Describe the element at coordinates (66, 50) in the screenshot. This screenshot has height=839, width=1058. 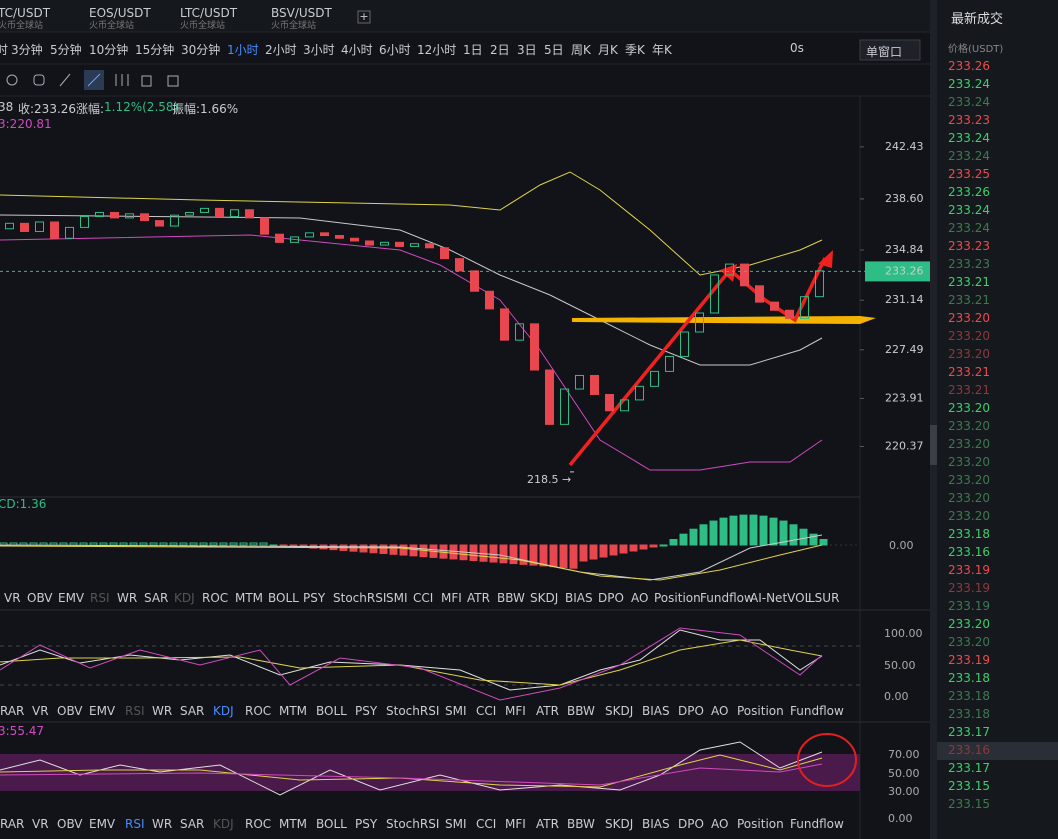
I see `interval: 5分钟` at that location.